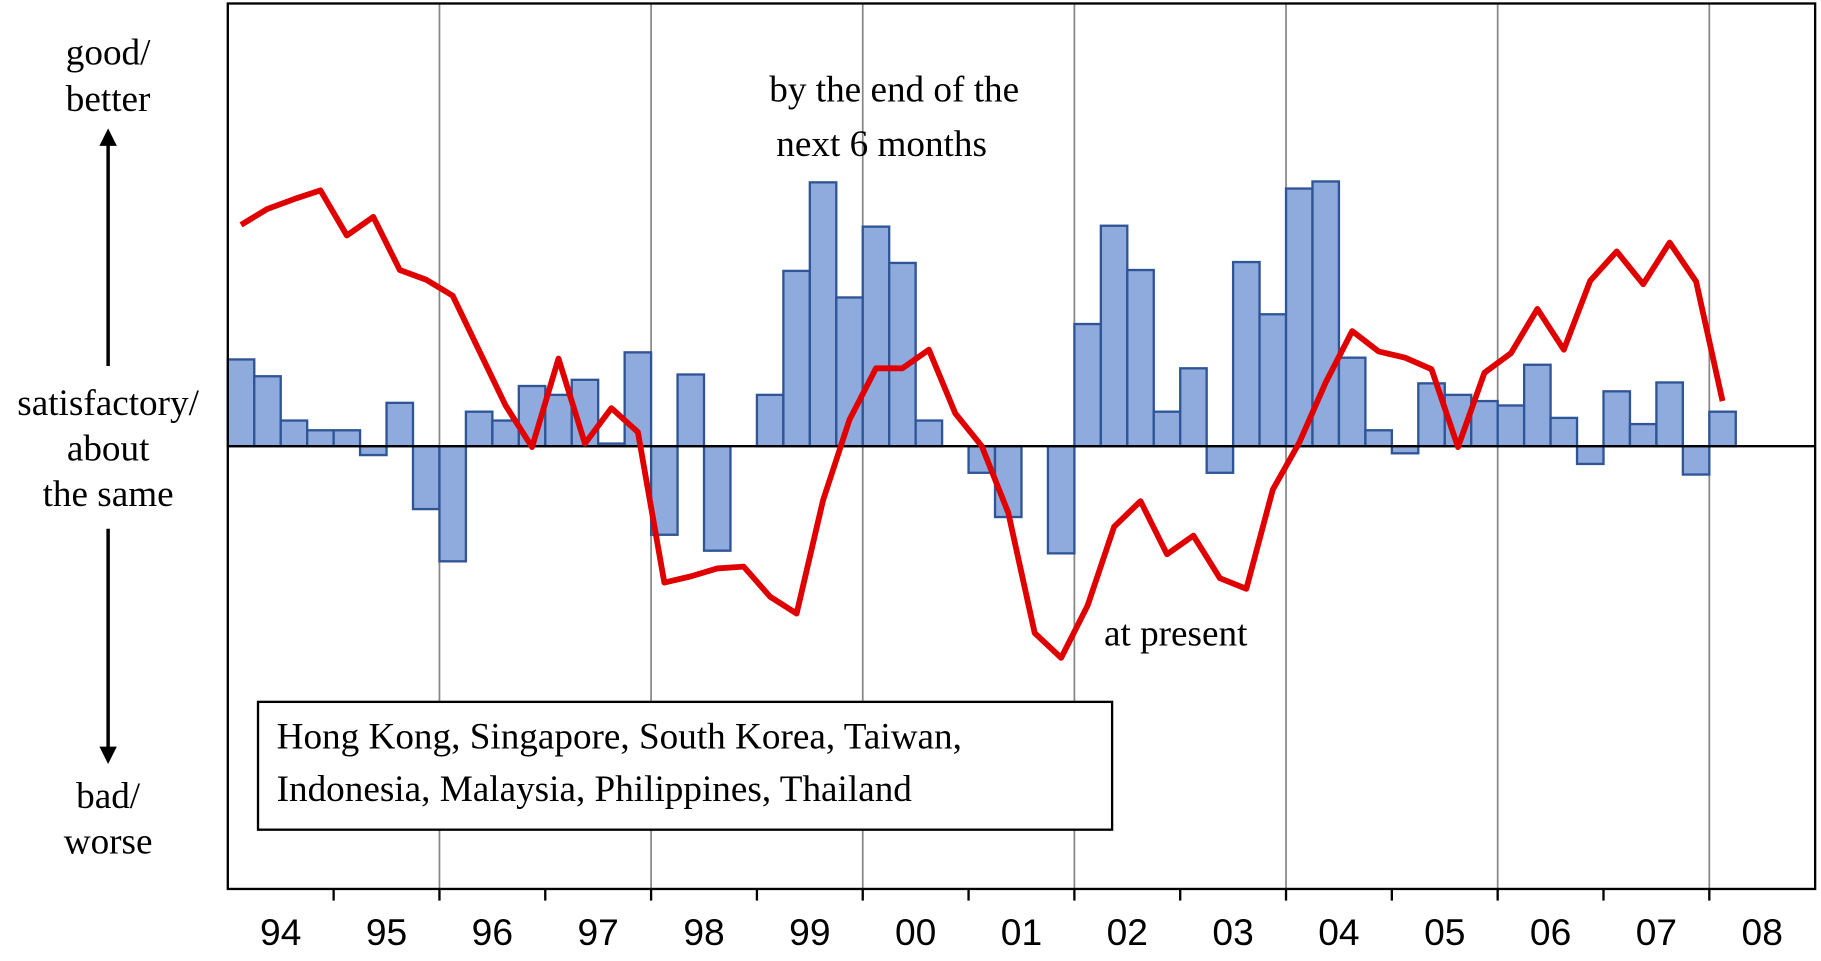 The width and height of the screenshot is (1821, 961). What do you see at coordinates (280, 932) in the screenshot?
I see `x-tick-label: 94` at bounding box center [280, 932].